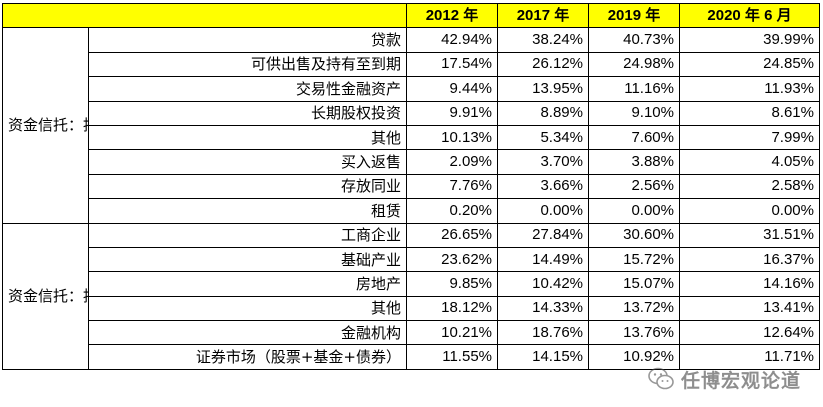  What do you see at coordinates (749, 162) in the screenshot?
I see `cell-2020-06: 4.05%` at bounding box center [749, 162].